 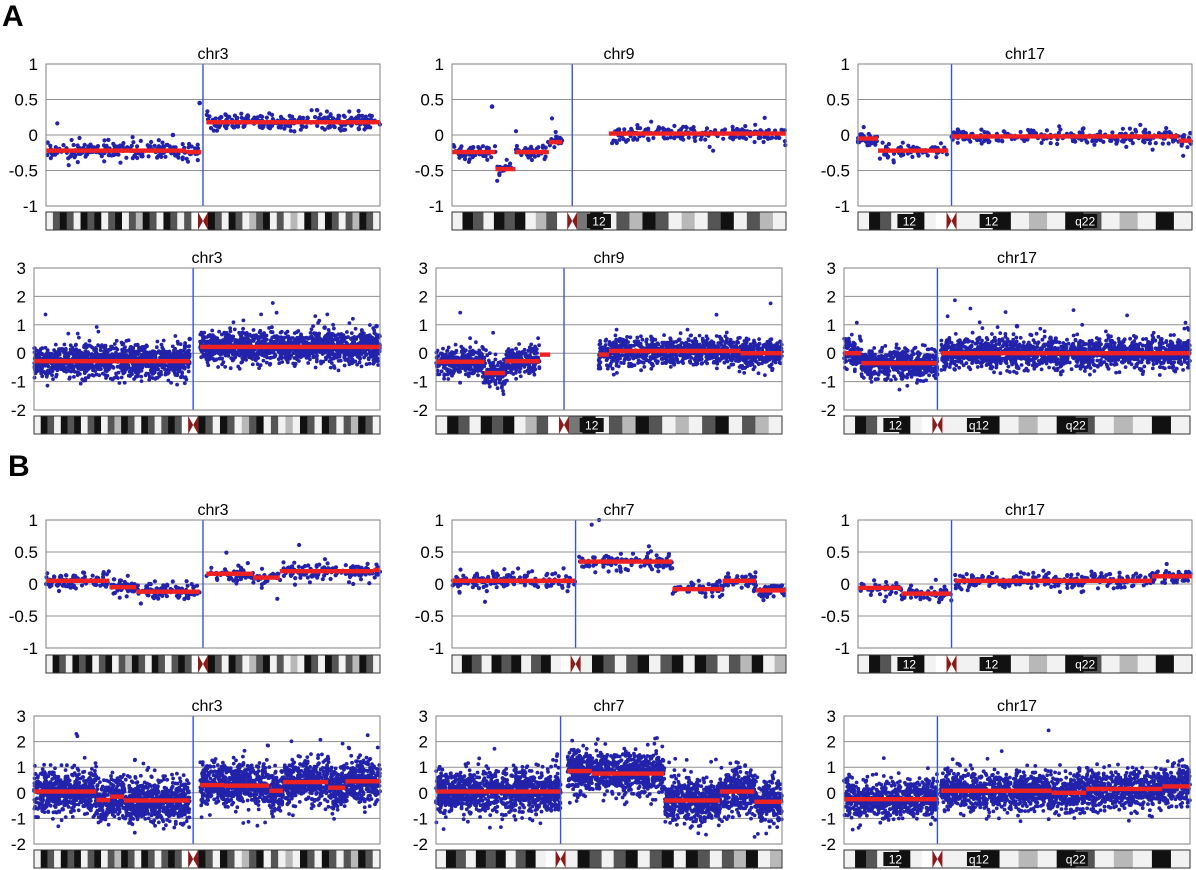 I want to click on y-tick-label: 0, so click(x=439, y=135).